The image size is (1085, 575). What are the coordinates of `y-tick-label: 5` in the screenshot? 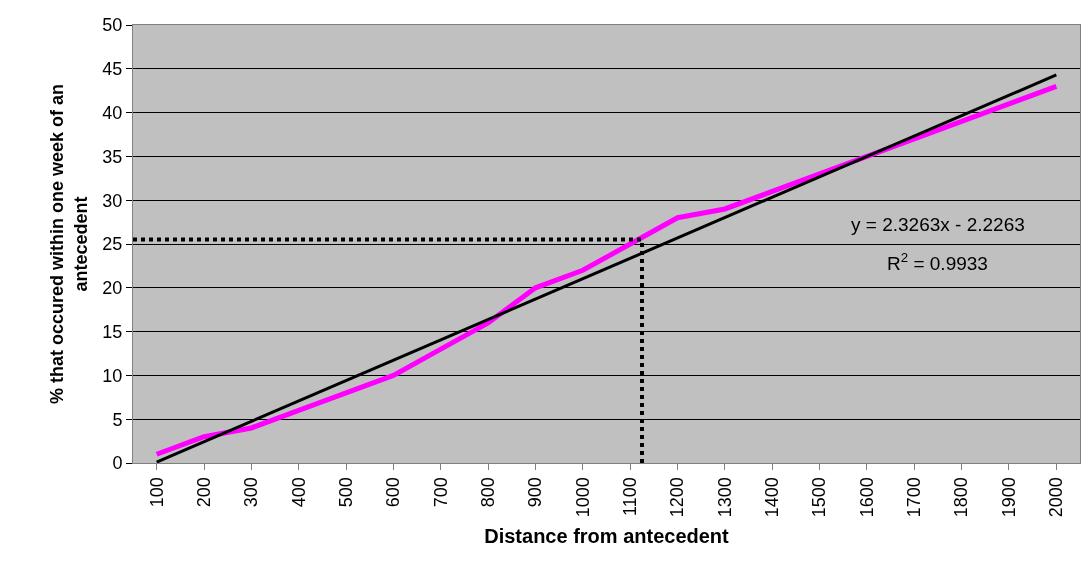 It's located at (117, 419).